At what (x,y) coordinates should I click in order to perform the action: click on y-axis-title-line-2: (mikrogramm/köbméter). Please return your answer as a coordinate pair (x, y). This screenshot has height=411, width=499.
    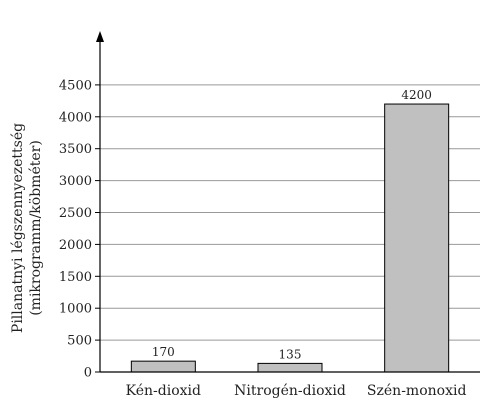
    Looking at the image, I should click on (36, 228).